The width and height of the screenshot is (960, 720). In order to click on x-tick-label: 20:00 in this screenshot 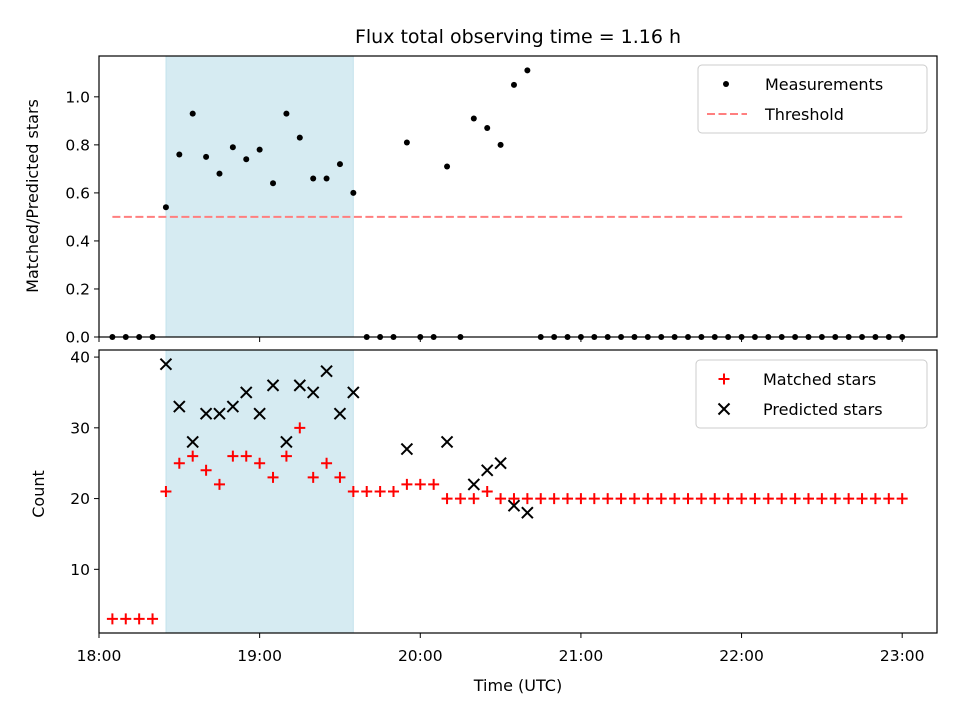, I will do `click(420, 656)`.